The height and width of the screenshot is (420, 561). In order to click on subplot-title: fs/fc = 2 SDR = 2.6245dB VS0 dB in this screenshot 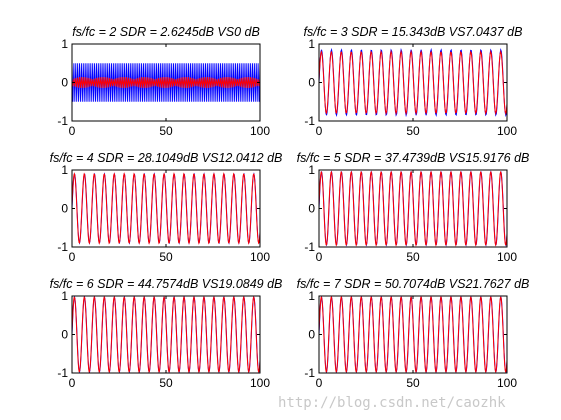, I will do `click(166, 32)`.